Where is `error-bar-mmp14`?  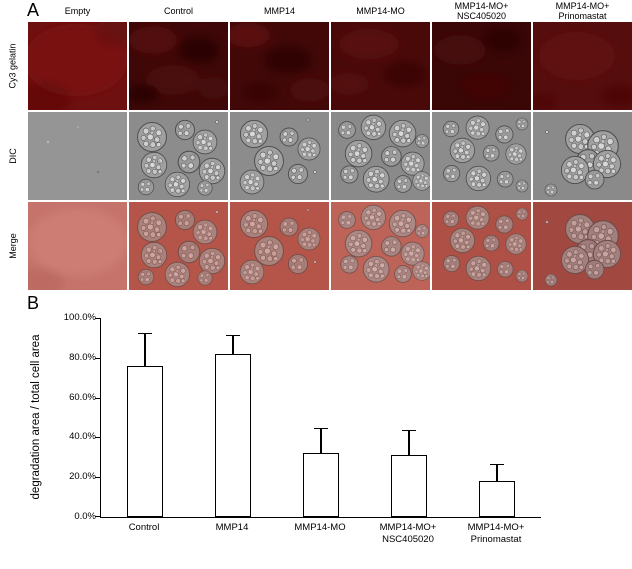 error-bar-mmp14 is located at coordinates (233, 344).